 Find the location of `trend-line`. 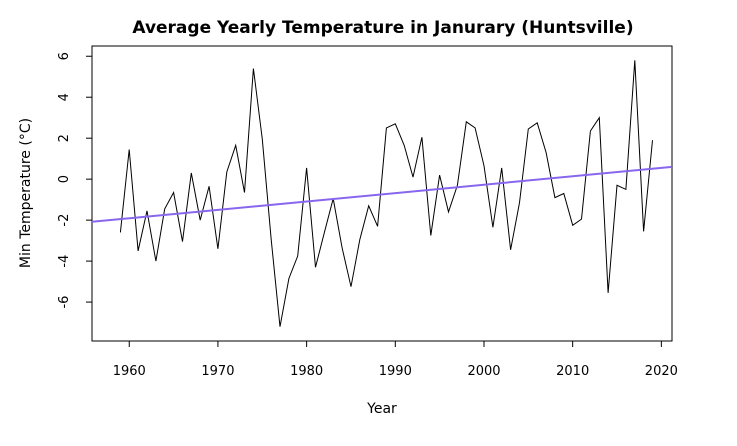

trend-line is located at coordinates (382, 194).